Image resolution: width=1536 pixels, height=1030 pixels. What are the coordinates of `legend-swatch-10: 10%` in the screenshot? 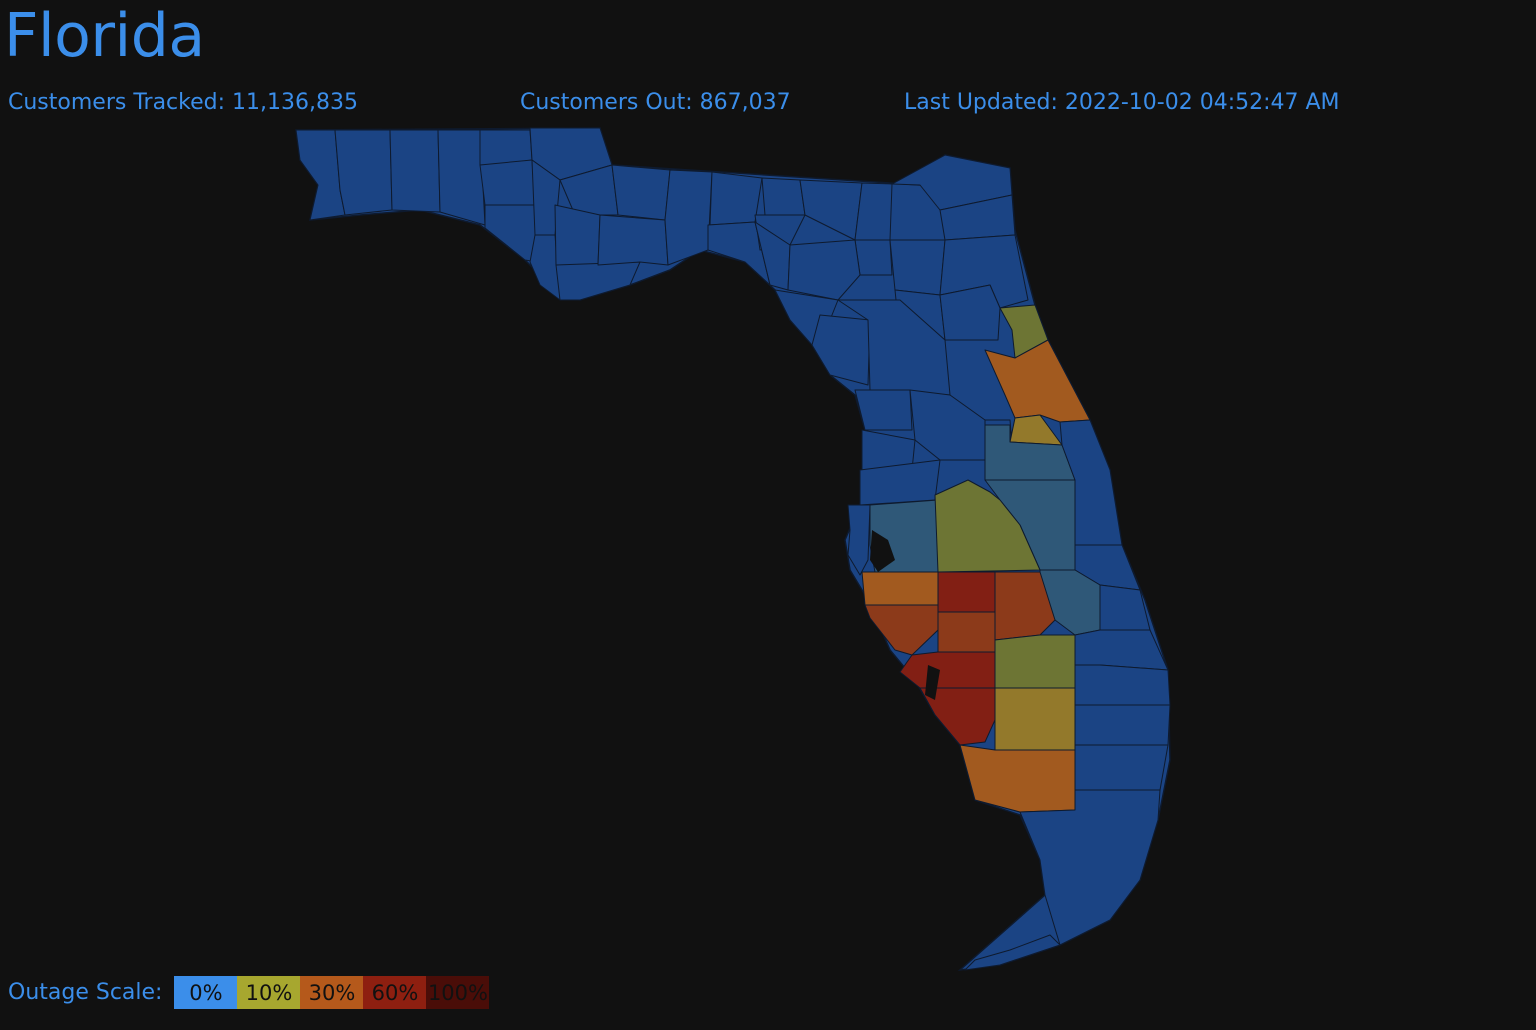 It's located at (269, 992).